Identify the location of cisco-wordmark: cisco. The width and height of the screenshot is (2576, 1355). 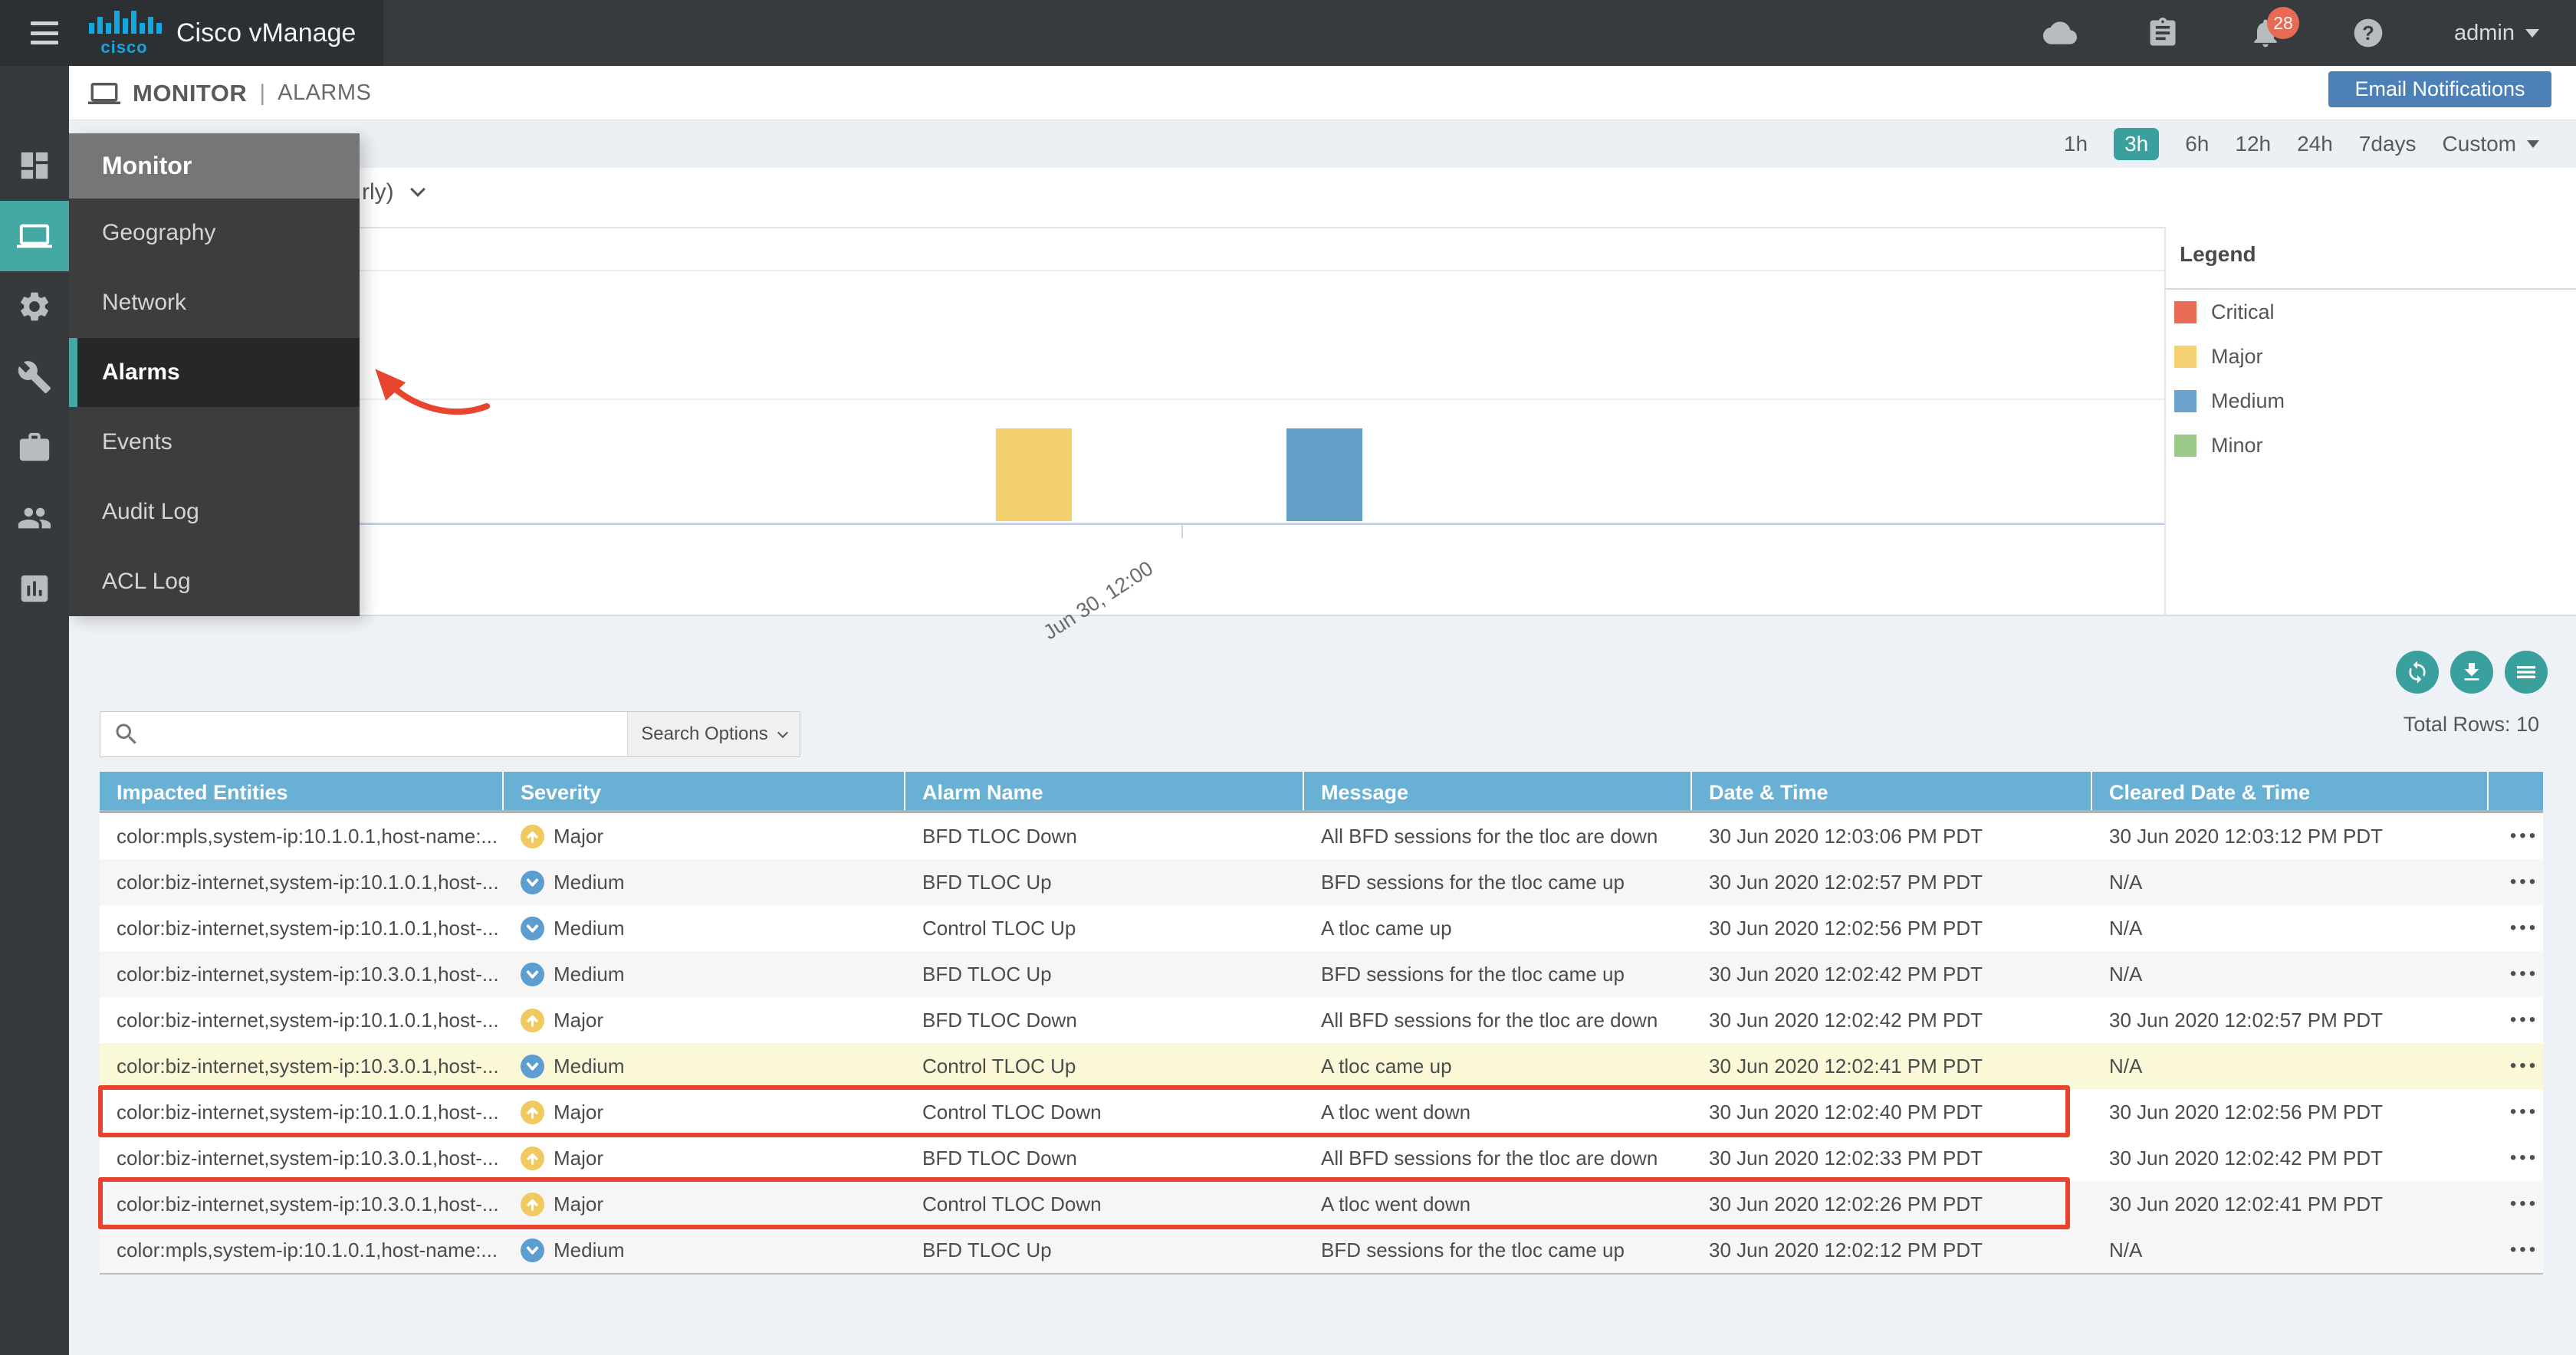
(124, 48).